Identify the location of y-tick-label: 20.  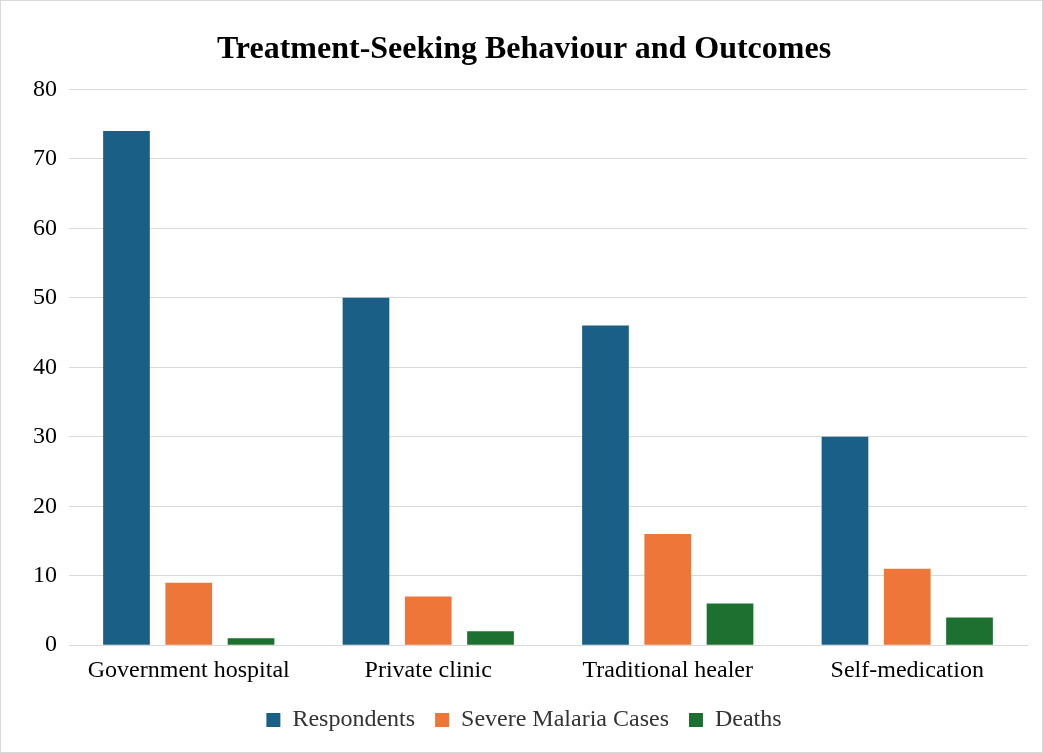
(45, 504).